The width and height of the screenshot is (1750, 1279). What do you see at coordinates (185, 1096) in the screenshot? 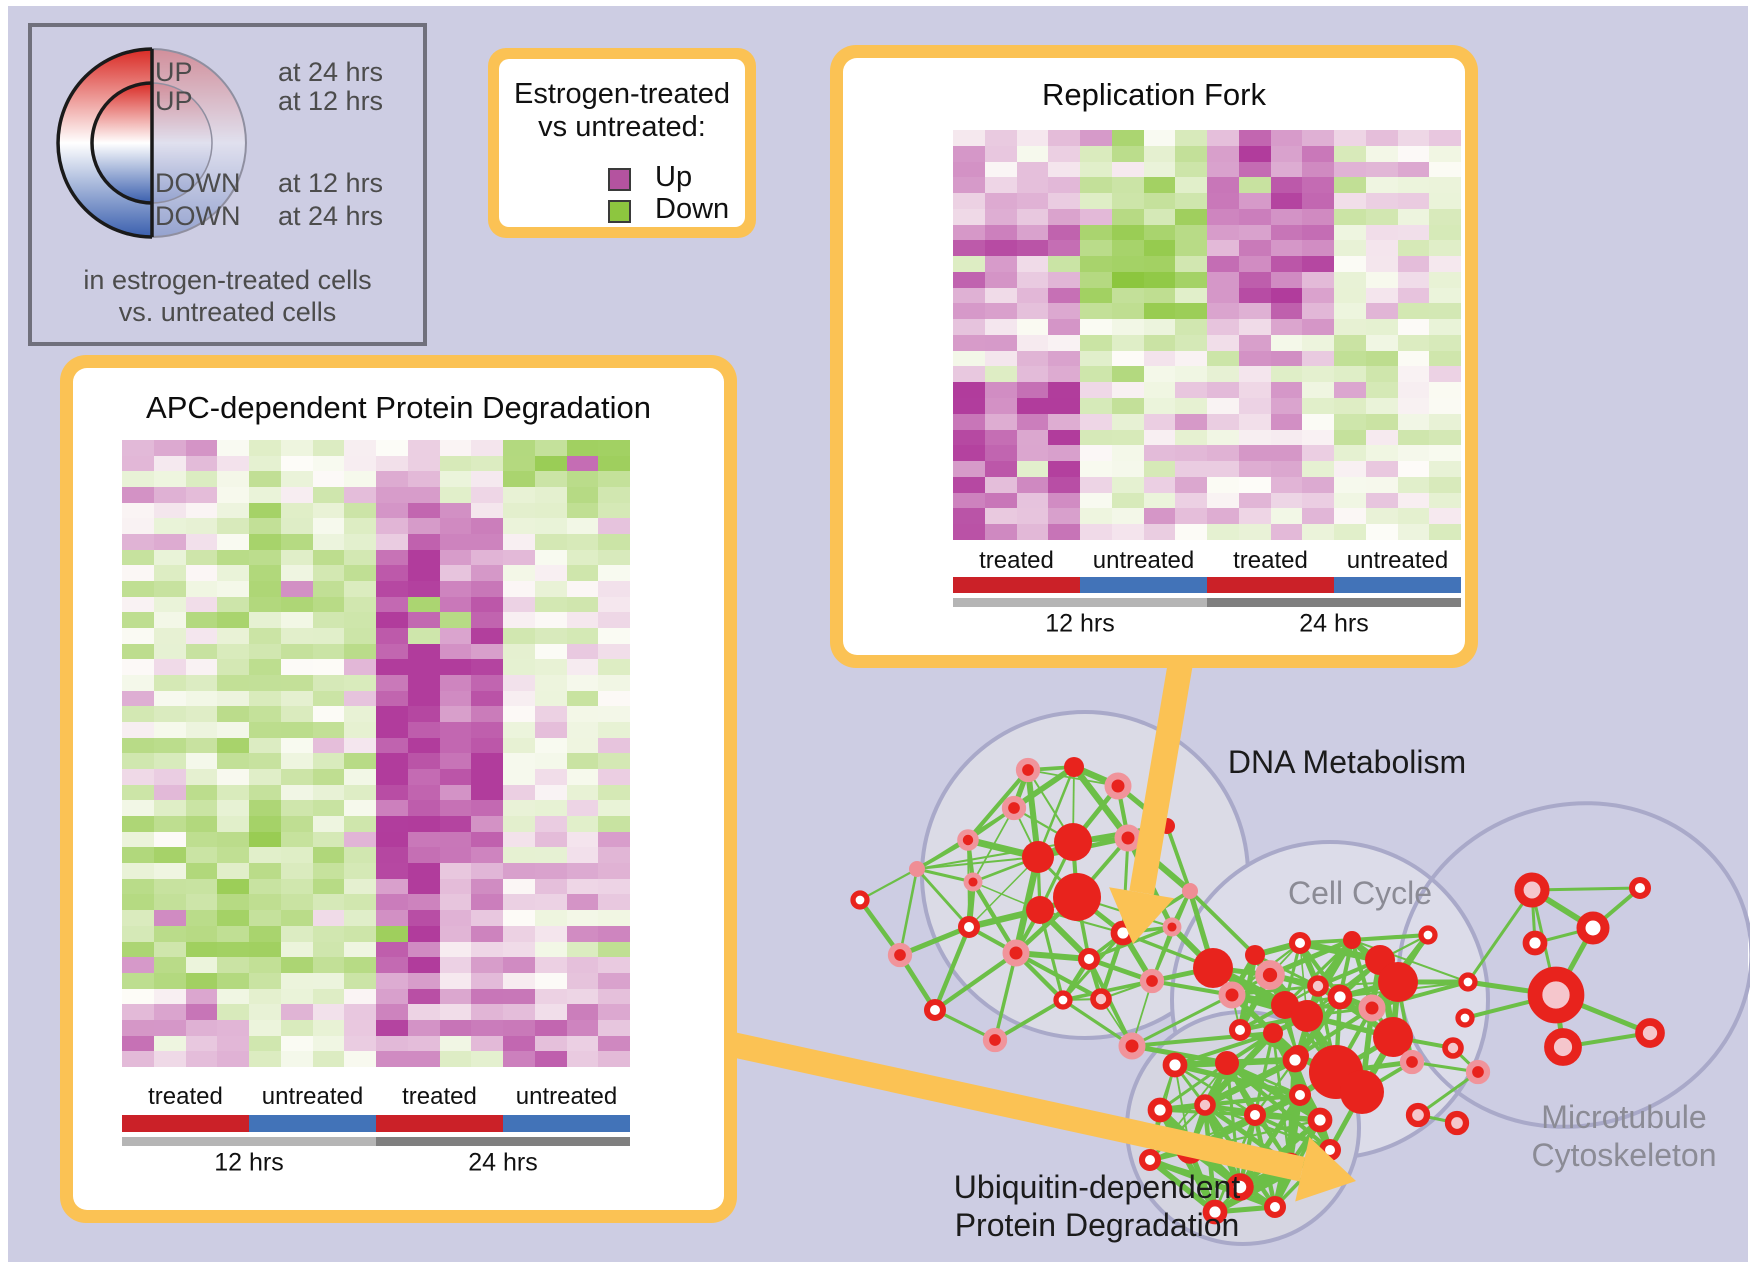
I see `column-group-label-treated-0: treated` at bounding box center [185, 1096].